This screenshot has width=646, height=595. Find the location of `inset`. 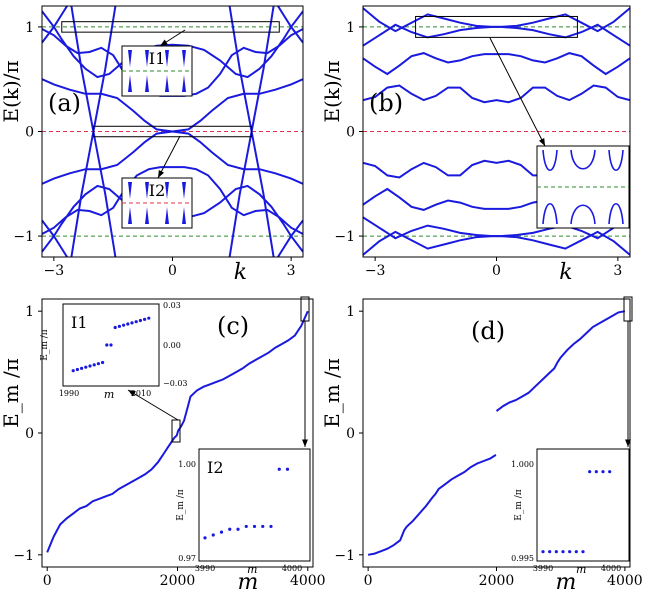

inset is located at coordinates (583, 187).